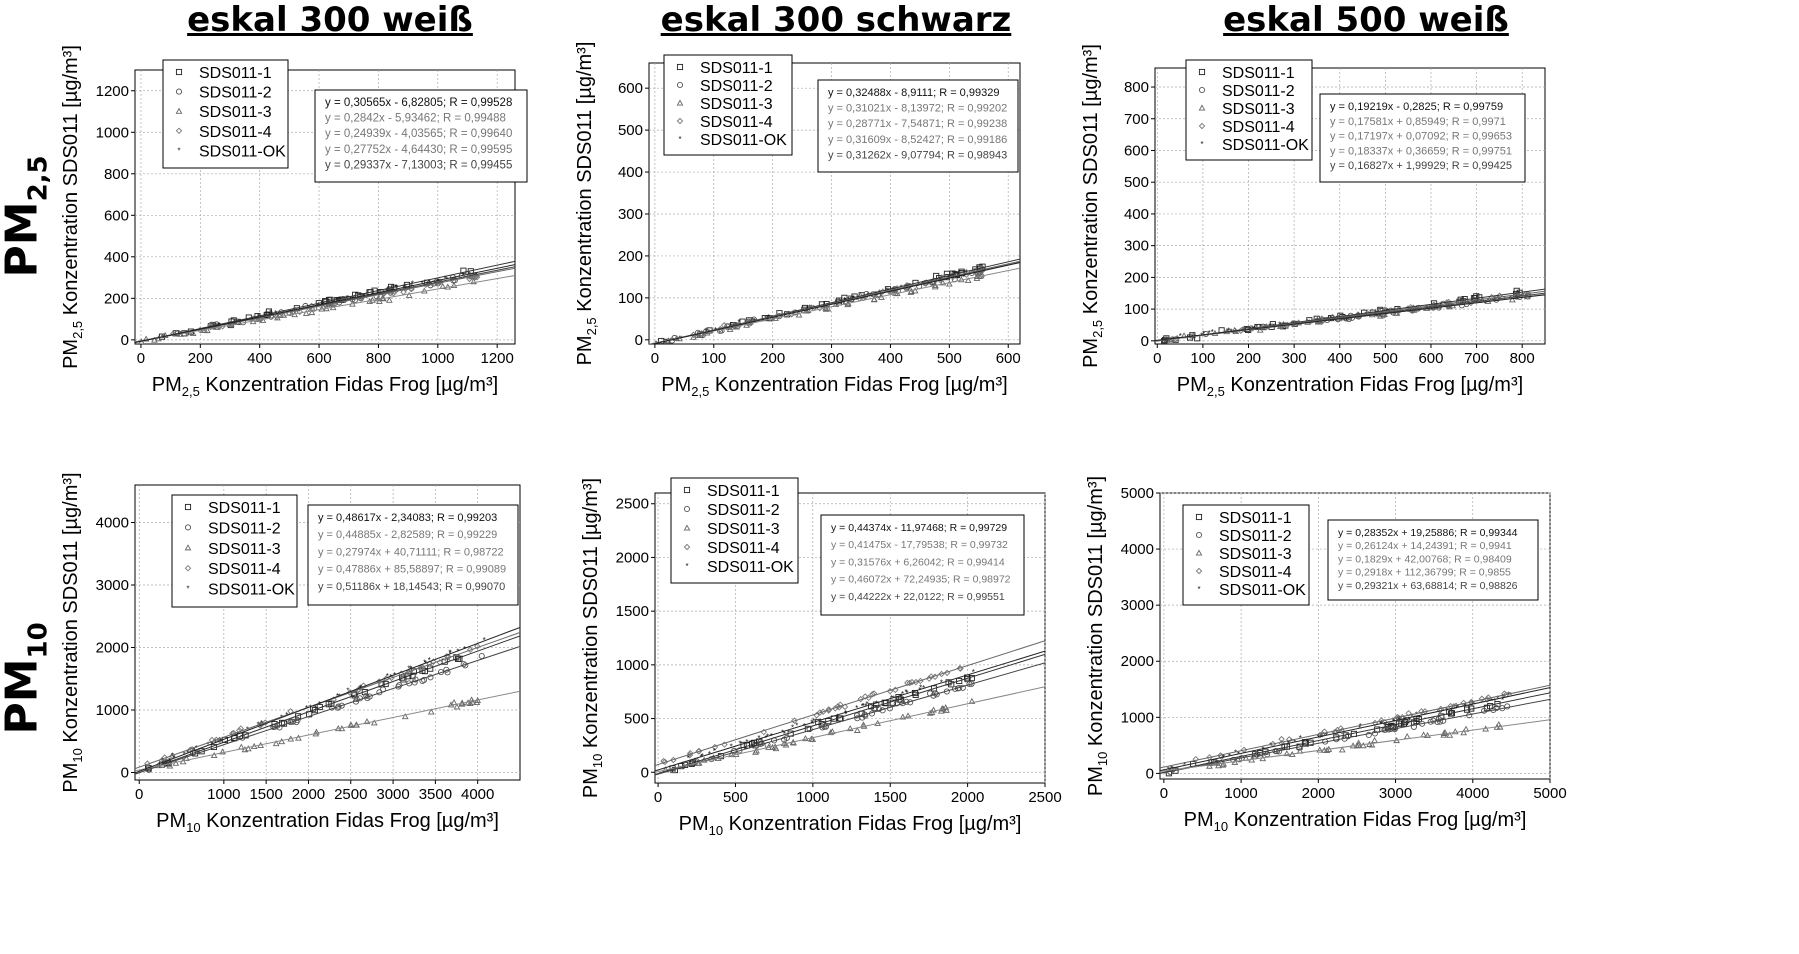 The image size is (1799, 954). I want to click on equation-text: y = 0,32488x - 8,9111; R = 0,99329, so click(913, 93).